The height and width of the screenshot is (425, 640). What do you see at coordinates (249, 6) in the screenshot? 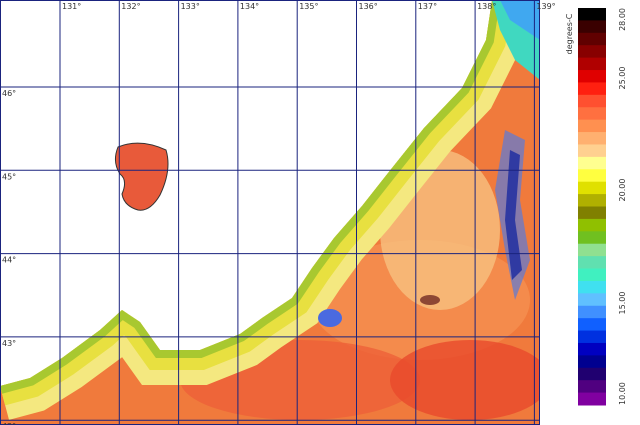
I see `longitude-label: 134°` at bounding box center [249, 6].